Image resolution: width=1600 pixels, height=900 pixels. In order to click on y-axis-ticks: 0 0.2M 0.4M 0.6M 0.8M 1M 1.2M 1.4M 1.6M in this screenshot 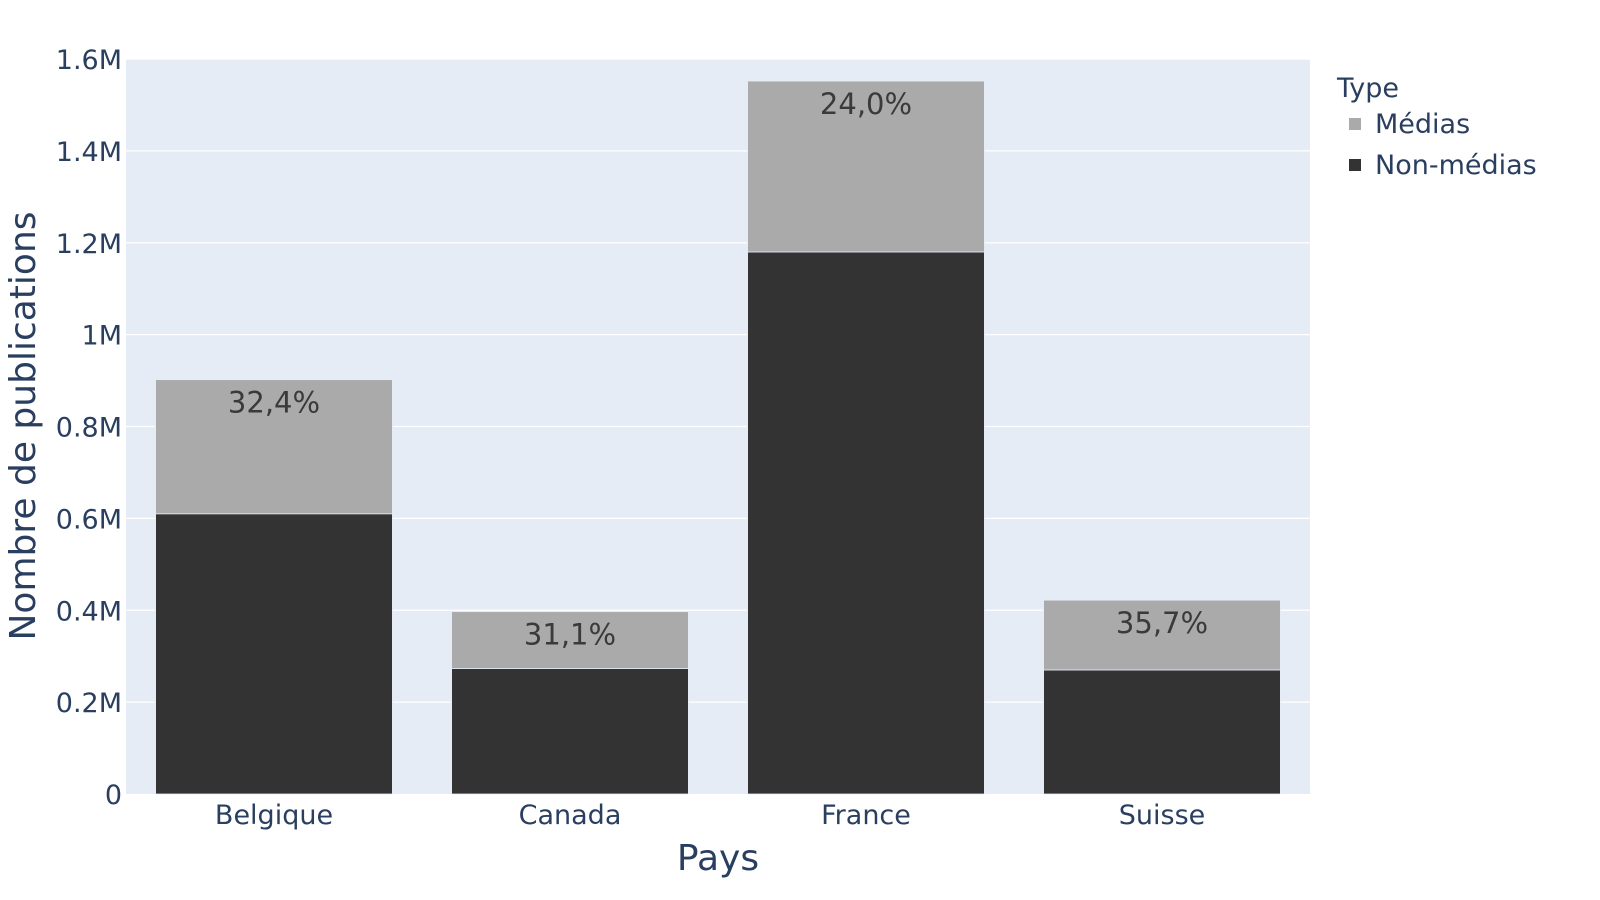, I will do `click(89, 428)`.